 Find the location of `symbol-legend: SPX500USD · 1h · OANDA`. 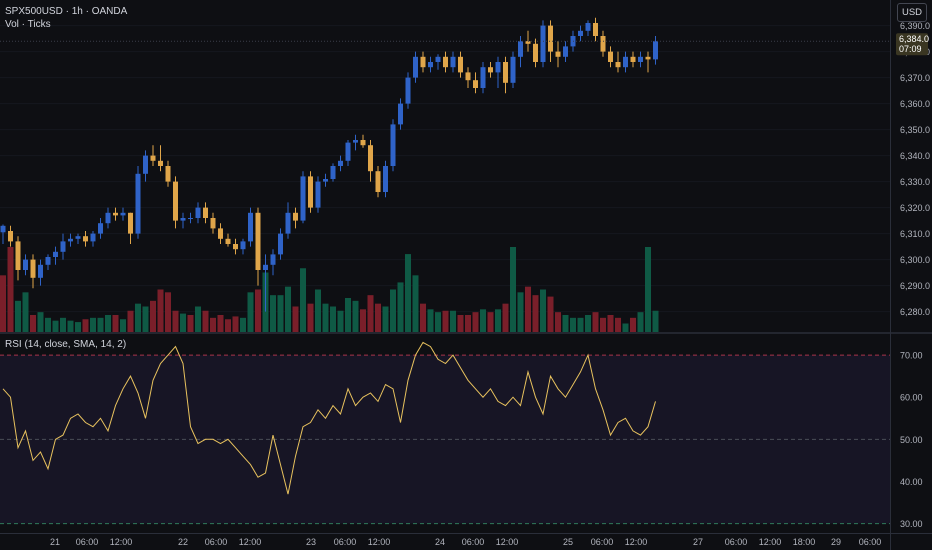

symbol-legend: SPX500USD · 1h · OANDA is located at coordinates (66, 11).